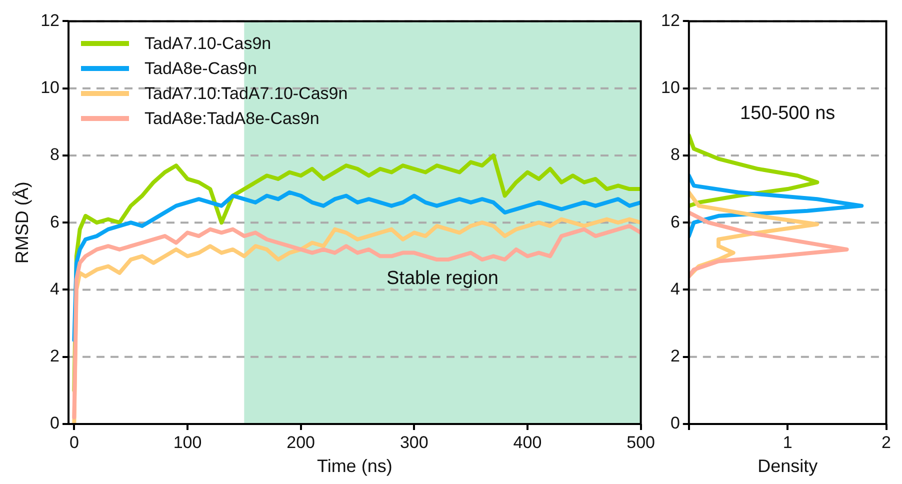  Describe the element at coordinates (187, 442) in the screenshot. I see `x-tick-label: 100` at that location.